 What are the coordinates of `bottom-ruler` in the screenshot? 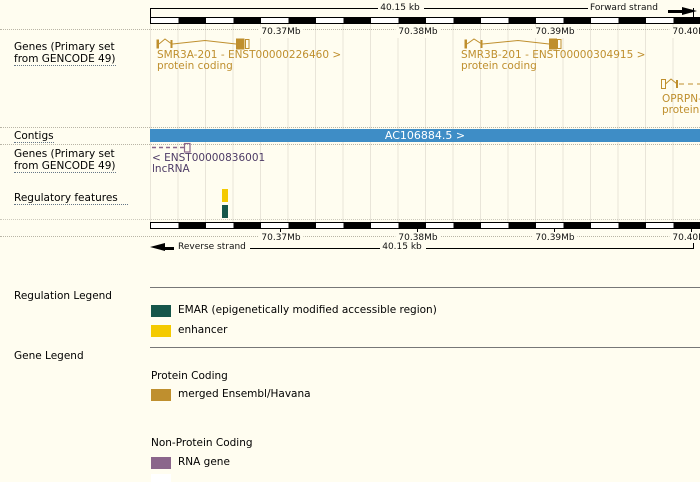 It's located at (425, 225).